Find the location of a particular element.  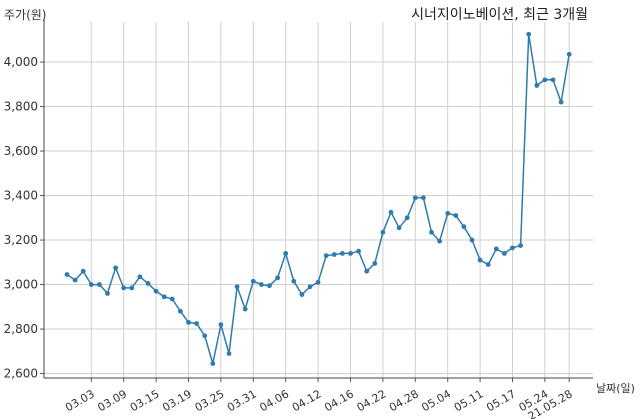

x-tick-label: 05.04 is located at coordinates (436, 400).